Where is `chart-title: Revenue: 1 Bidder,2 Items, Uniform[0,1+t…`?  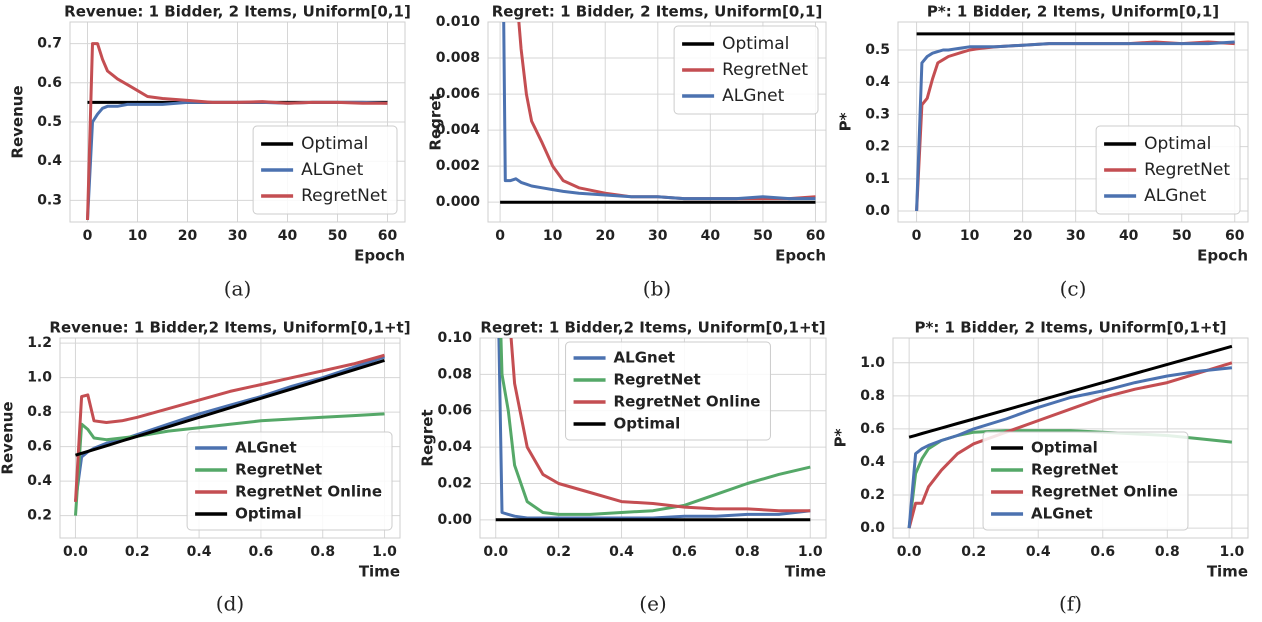
chart-title: Revenue: 1 Bidder,2 Items, Uniform[0,1+t… is located at coordinates (229, 328).